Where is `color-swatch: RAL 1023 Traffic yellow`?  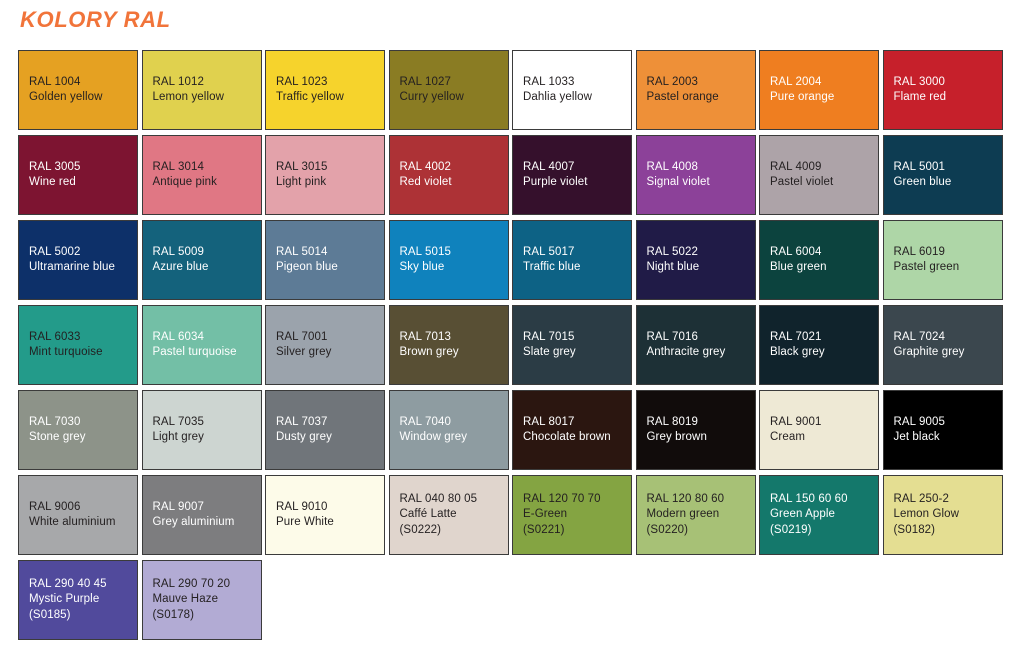 color-swatch: RAL 1023 Traffic yellow is located at coordinates (325, 90).